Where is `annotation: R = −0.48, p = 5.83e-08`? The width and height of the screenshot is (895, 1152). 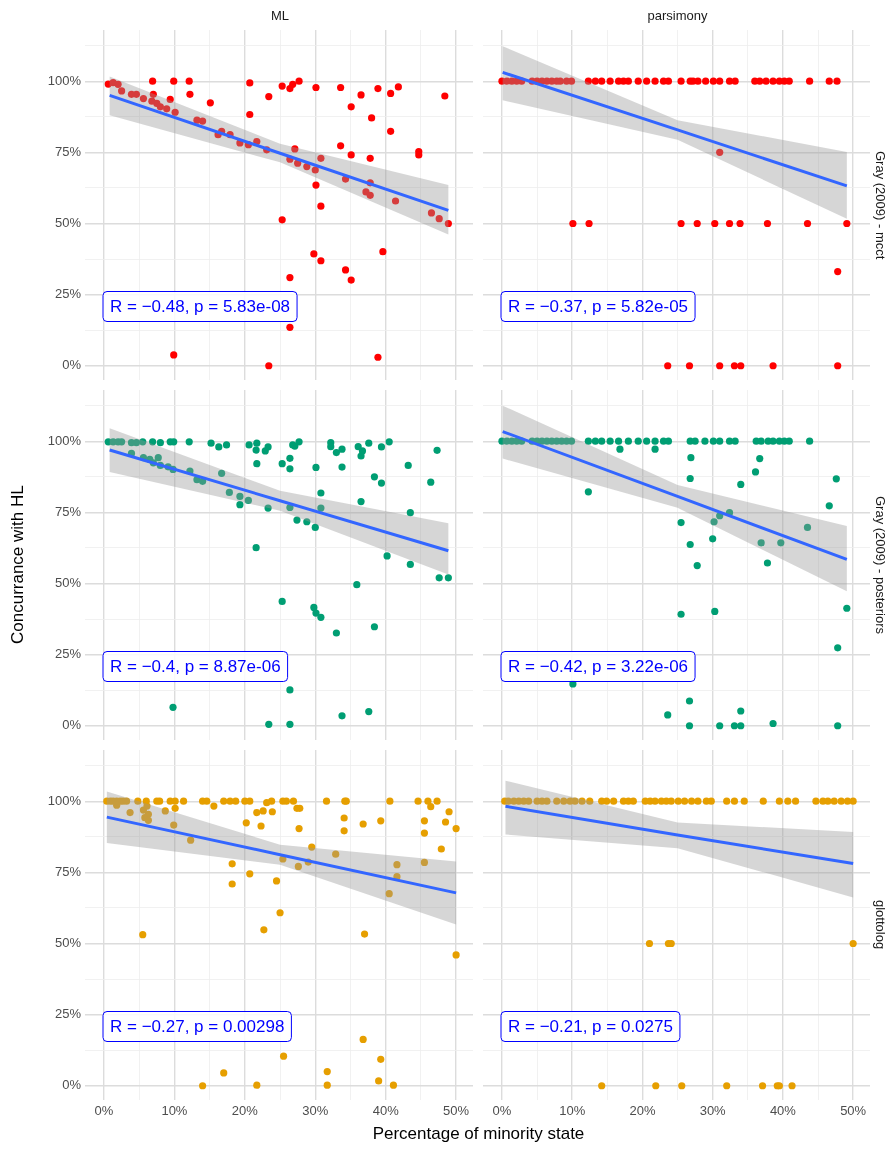
annotation: R = −0.48, p = 5.83e-08 is located at coordinates (200, 307).